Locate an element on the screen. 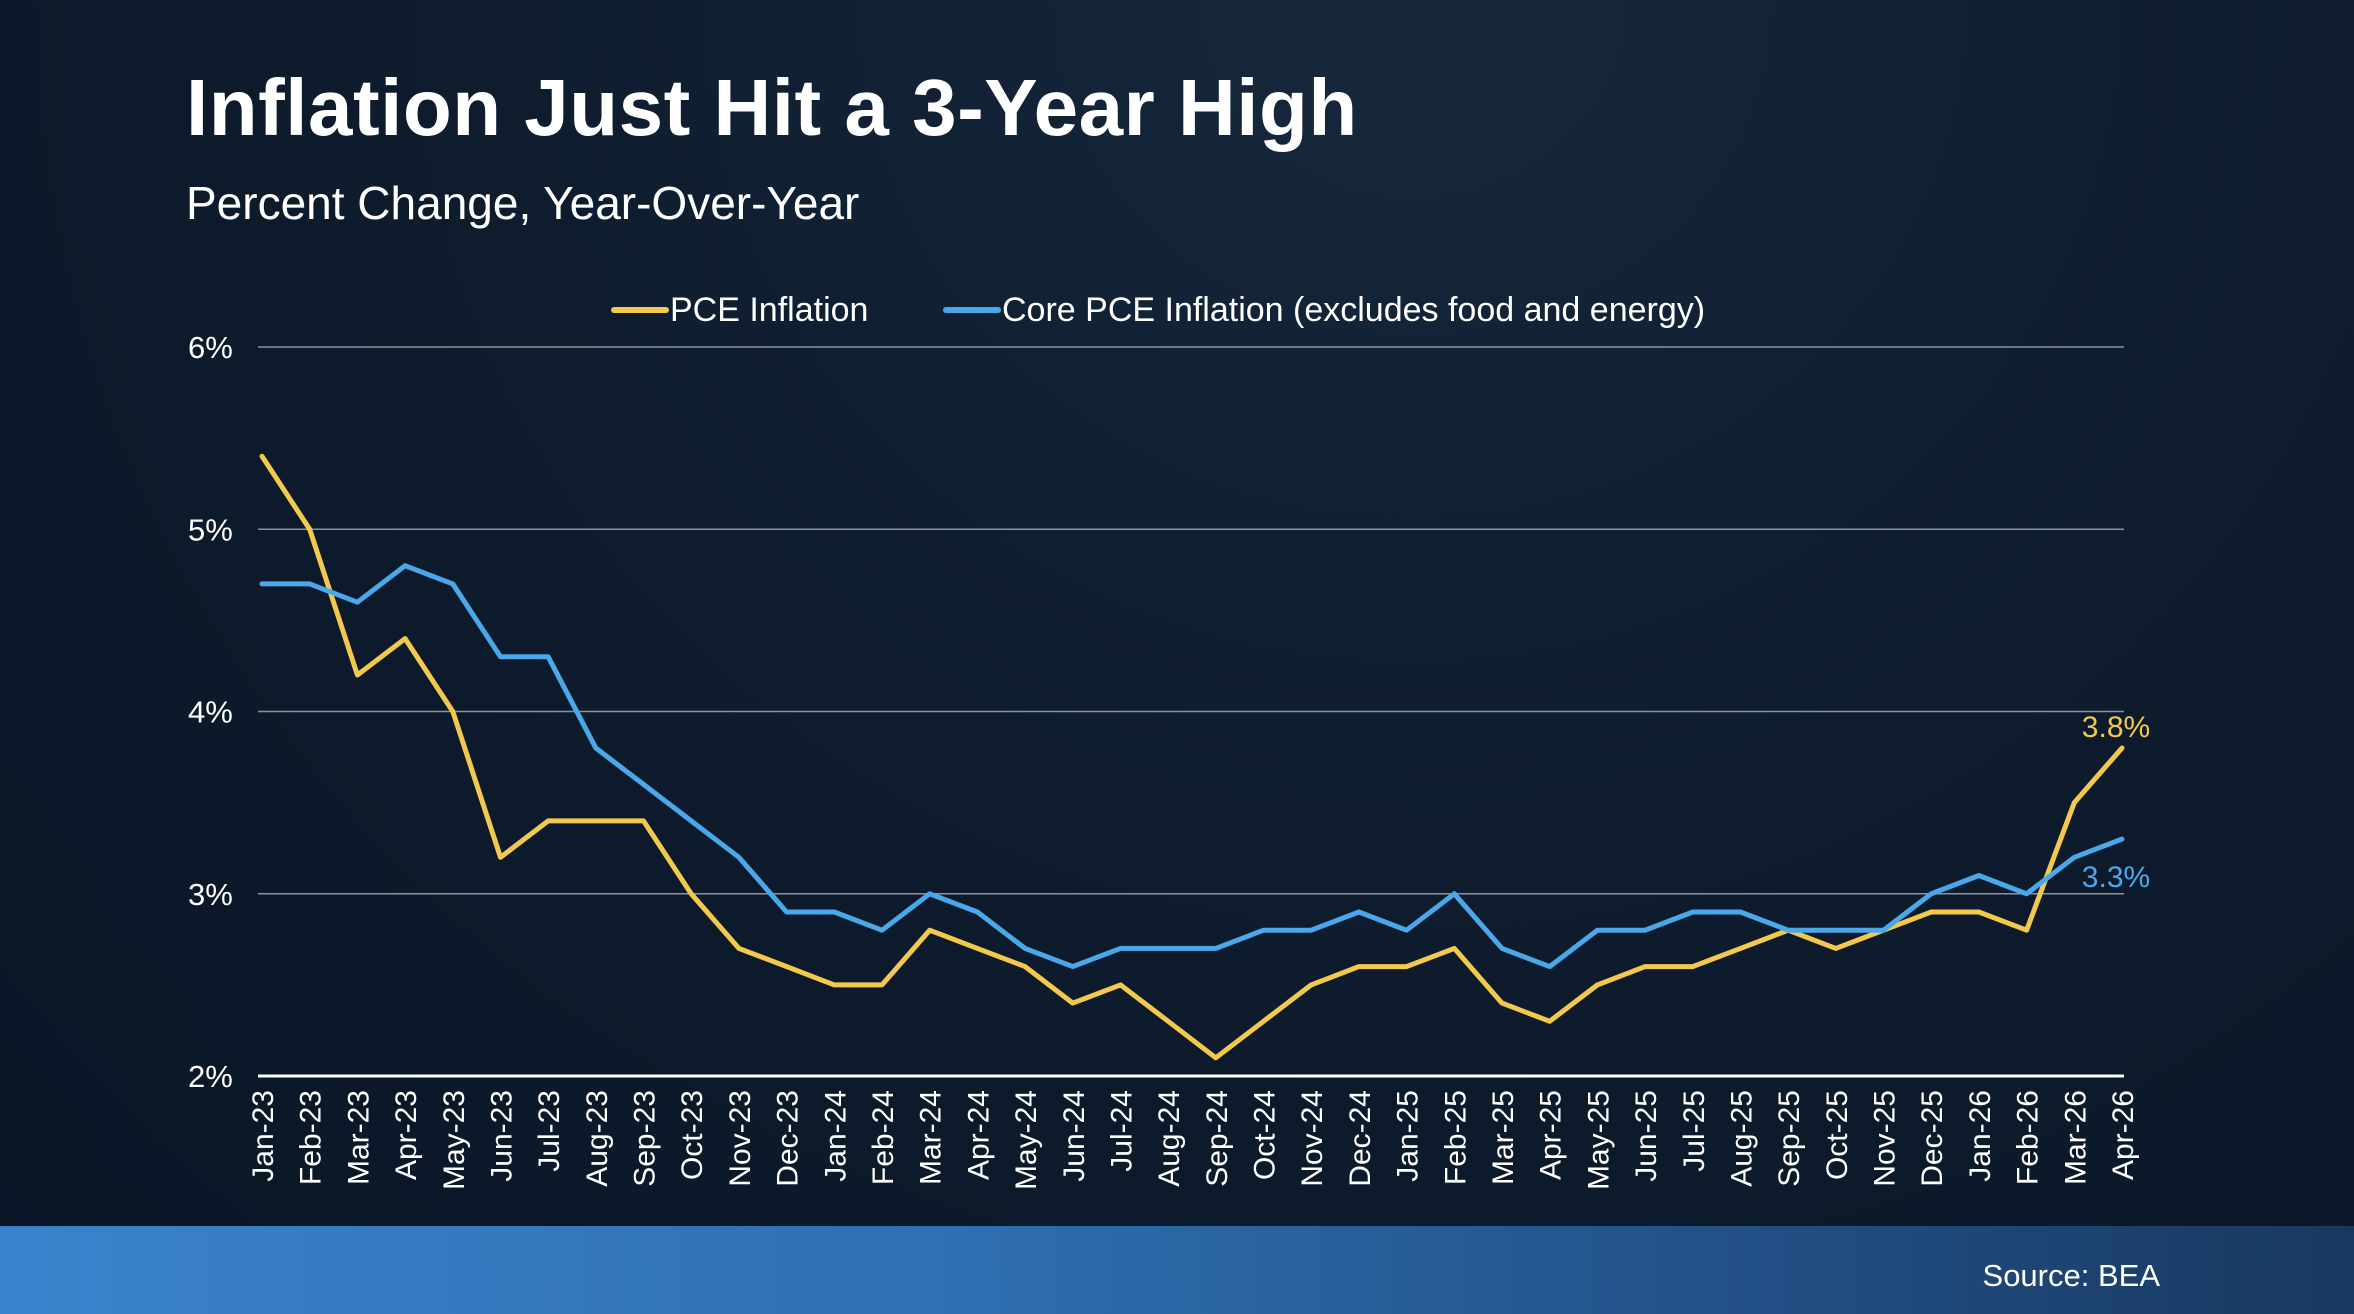 The image size is (2354, 1314). pce-end-label: 3.8% is located at coordinates (2116, 727).